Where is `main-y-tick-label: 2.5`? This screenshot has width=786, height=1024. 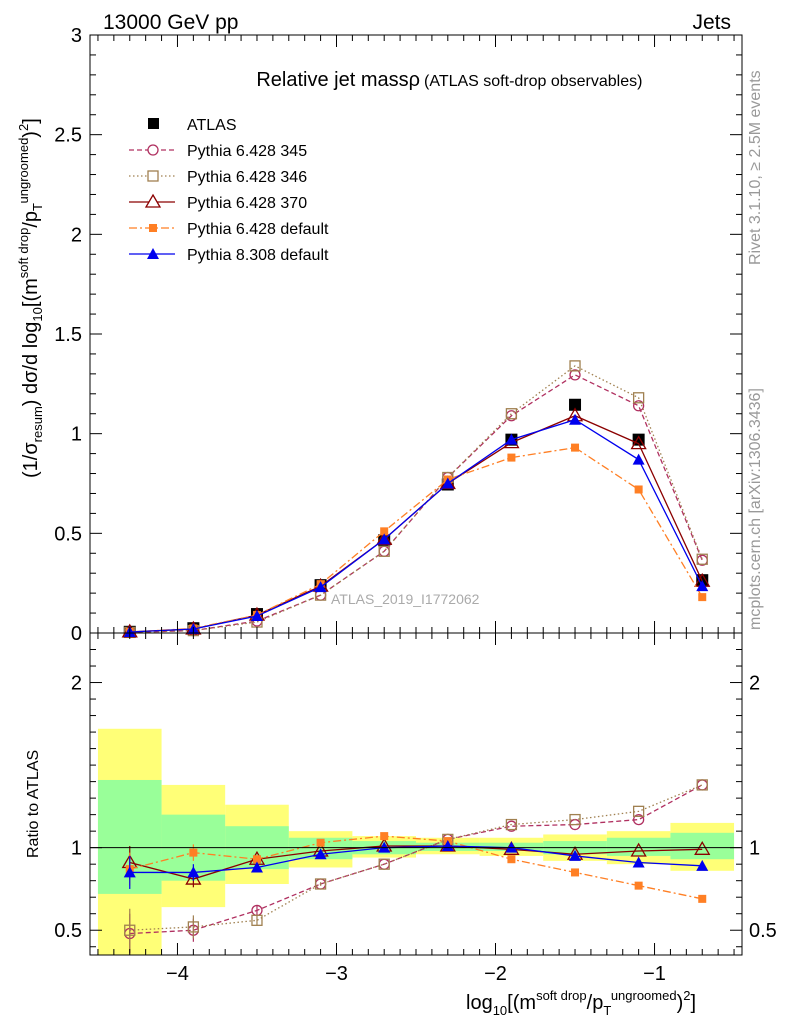
main-y-tick-label: 2.5 is located at coordinates (68, 136).